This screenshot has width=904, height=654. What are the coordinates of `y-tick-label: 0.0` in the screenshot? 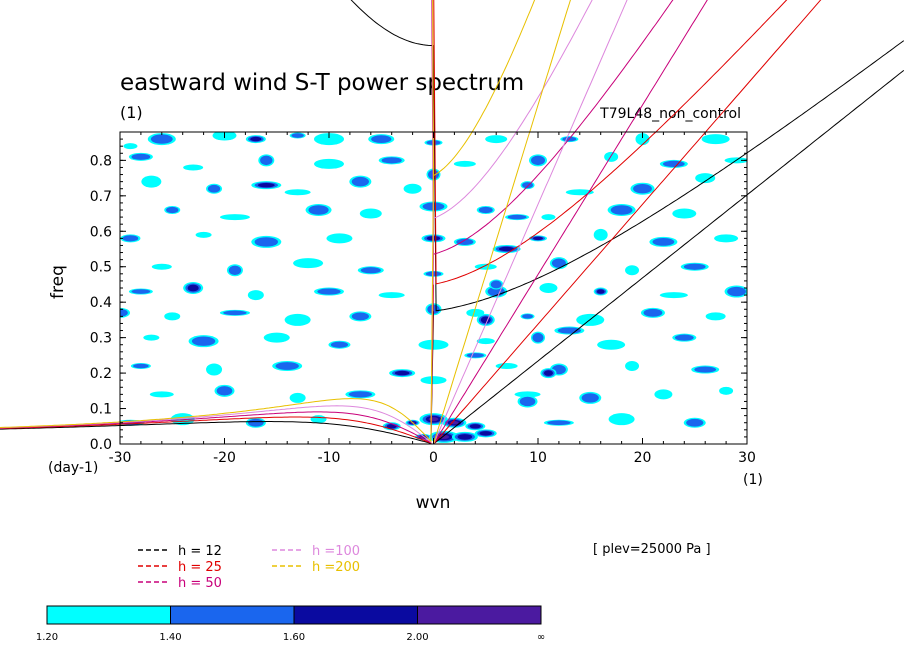 It's located at (101, 445).